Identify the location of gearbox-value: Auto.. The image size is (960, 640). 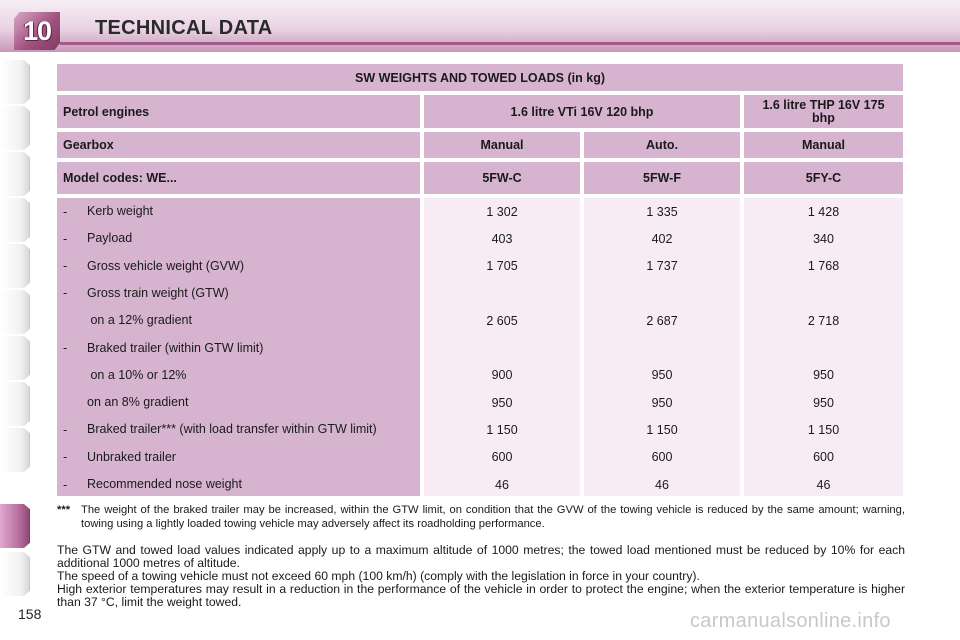
(662, 145).